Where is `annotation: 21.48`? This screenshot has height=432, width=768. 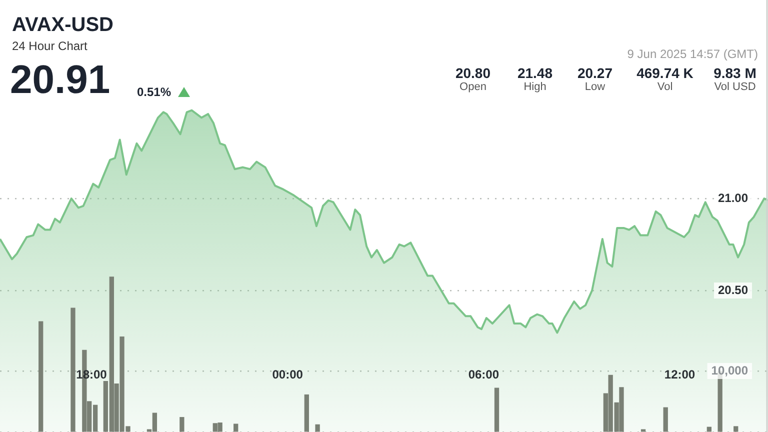
annotation: 21.48 is located at coordinates (535, 73).